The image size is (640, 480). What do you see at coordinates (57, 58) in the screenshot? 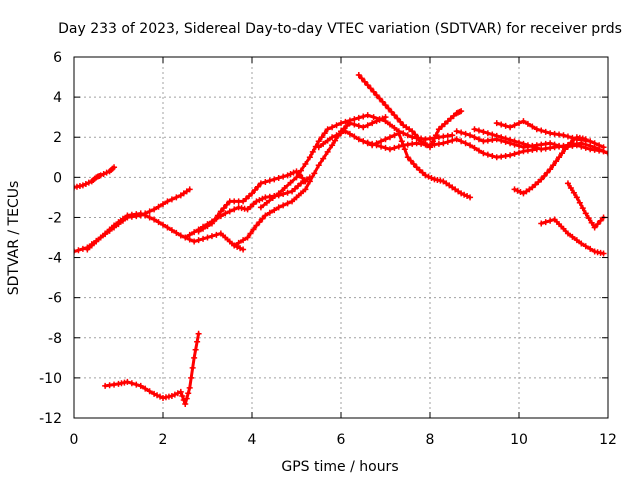
I see `y-tick-label: 6` at bounding box center [57, 58].